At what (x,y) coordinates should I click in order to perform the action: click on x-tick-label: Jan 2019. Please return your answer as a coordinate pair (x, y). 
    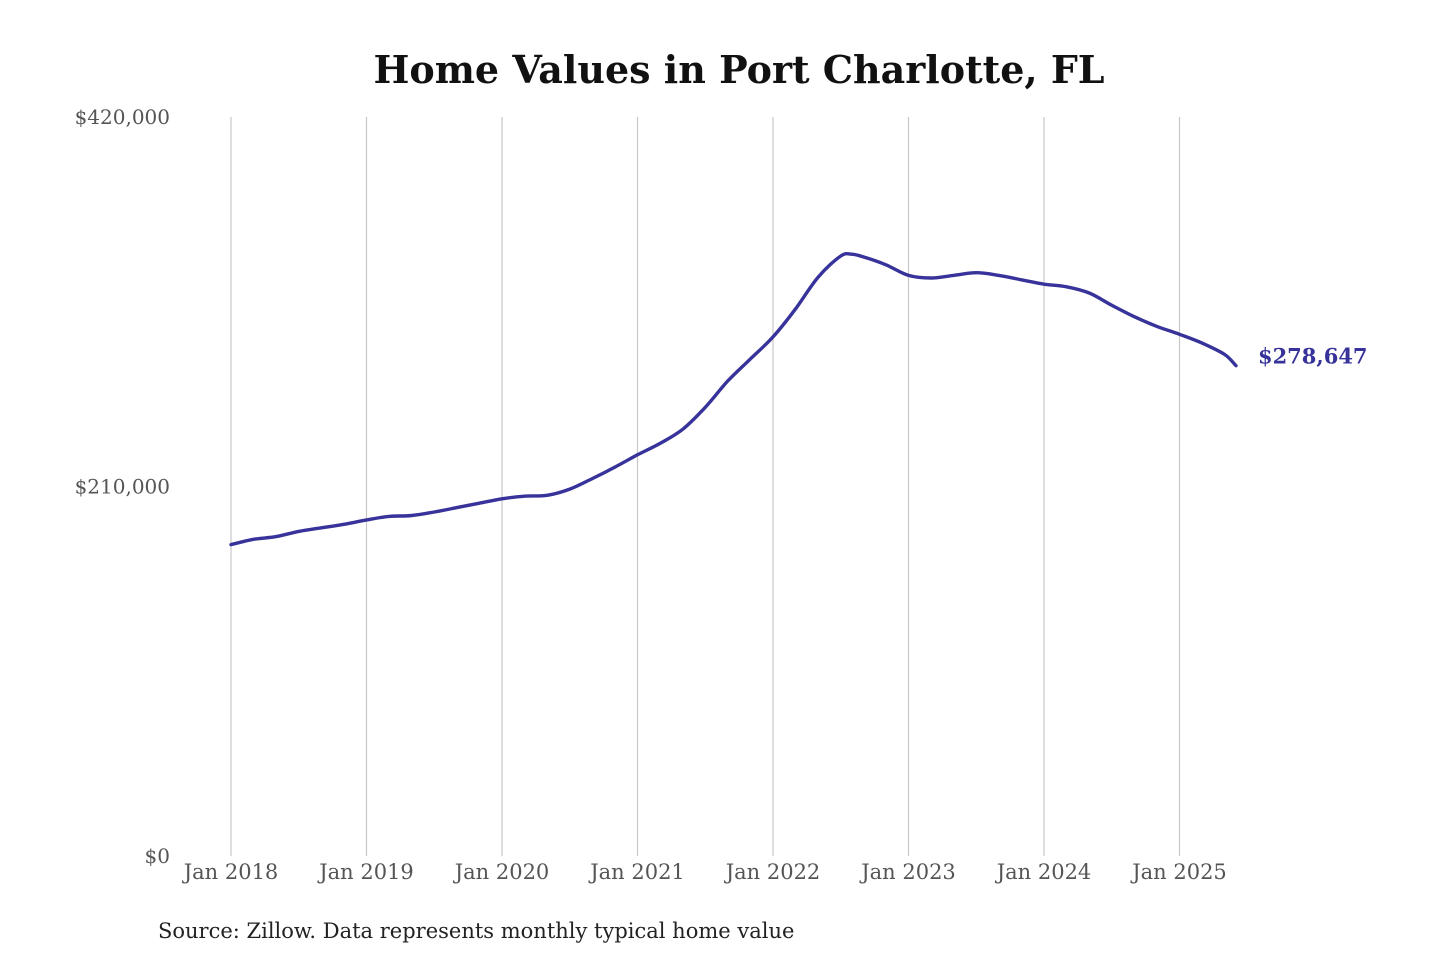
    Looking at the image, I should click on (365, 872).